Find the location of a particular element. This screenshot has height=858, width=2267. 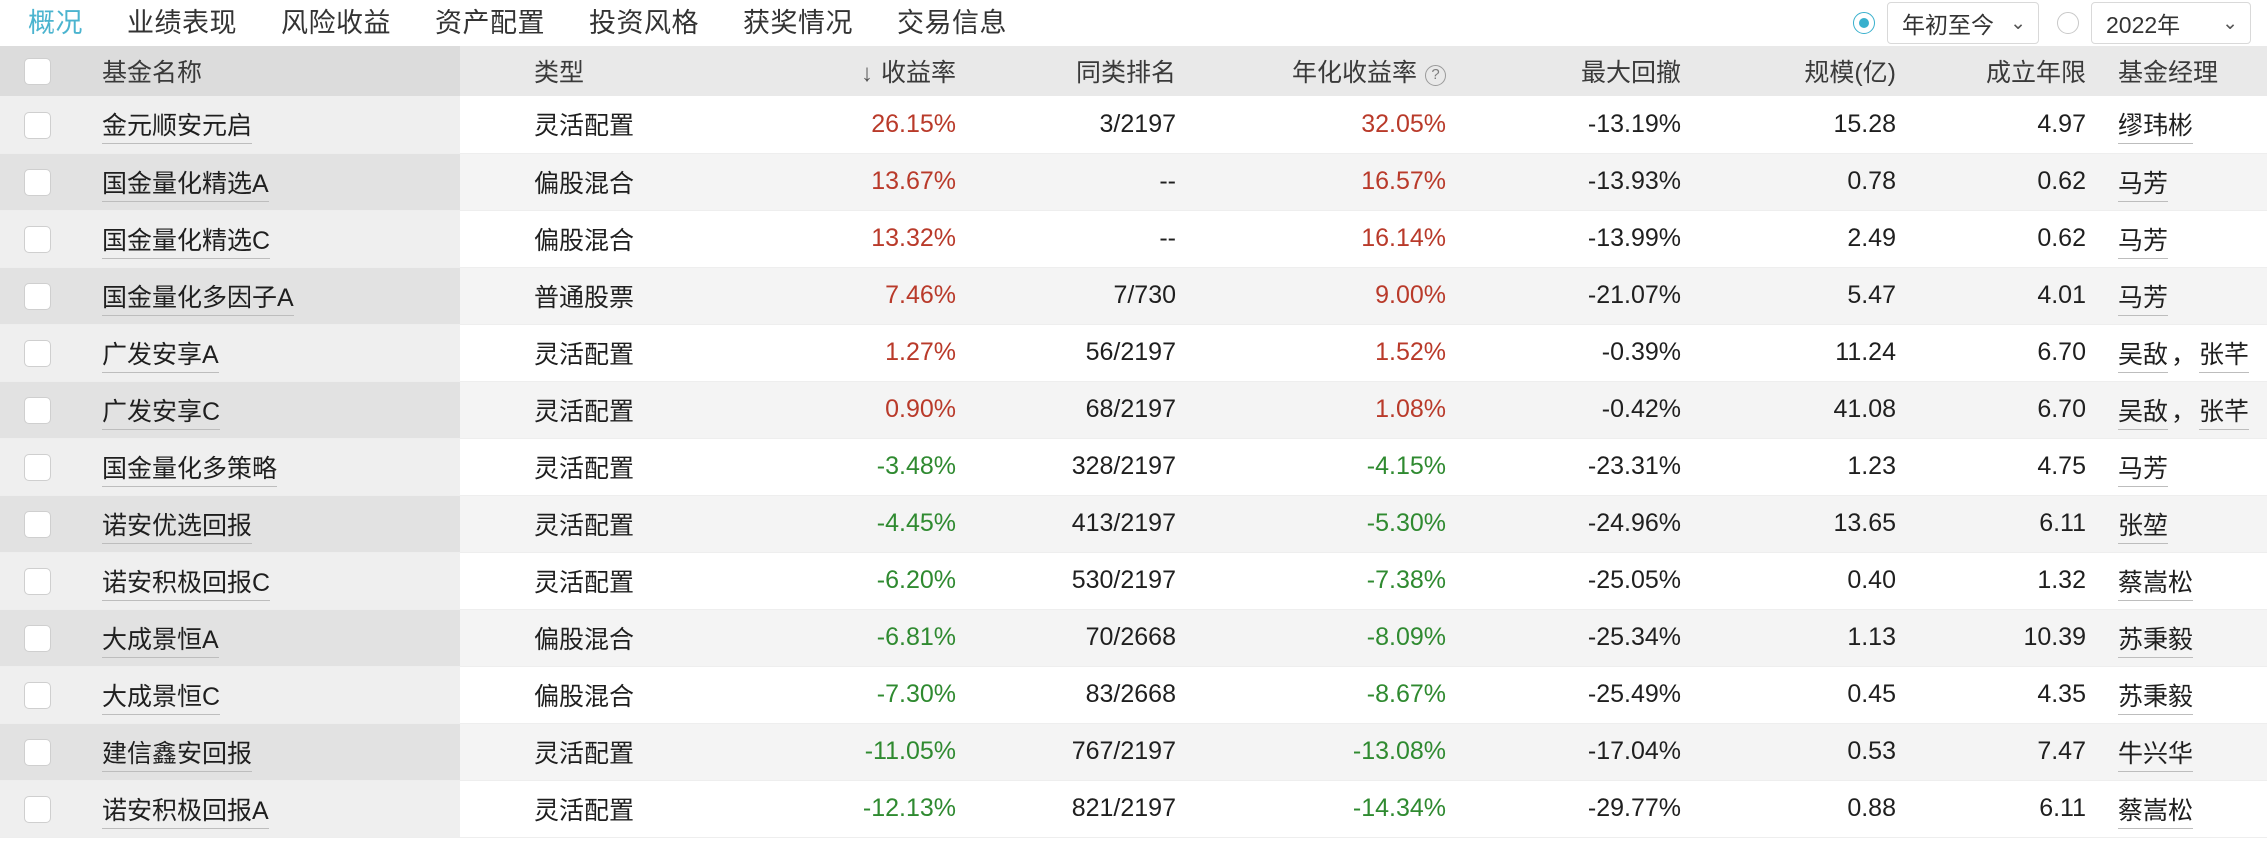

header-fund-size: 规模(亿) is located at coordinates (1802, 71).